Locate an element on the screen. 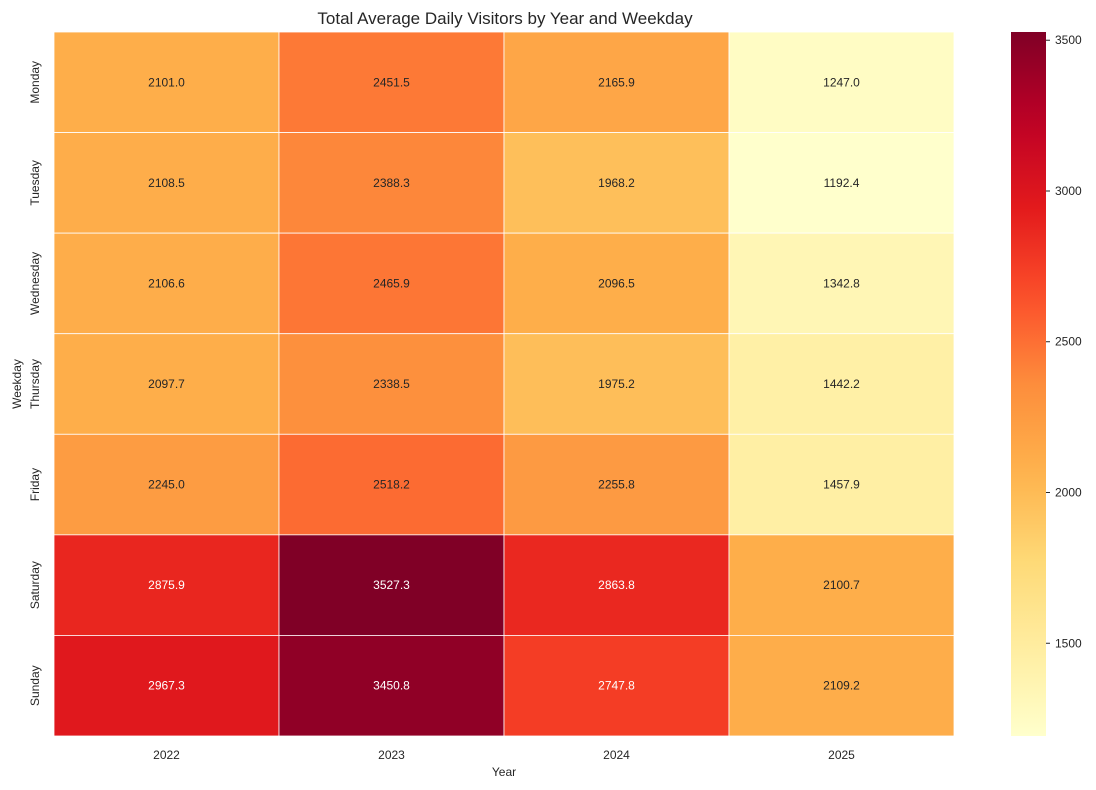  cell-value-label: 2967.3 is located at coordinates (166, 686).